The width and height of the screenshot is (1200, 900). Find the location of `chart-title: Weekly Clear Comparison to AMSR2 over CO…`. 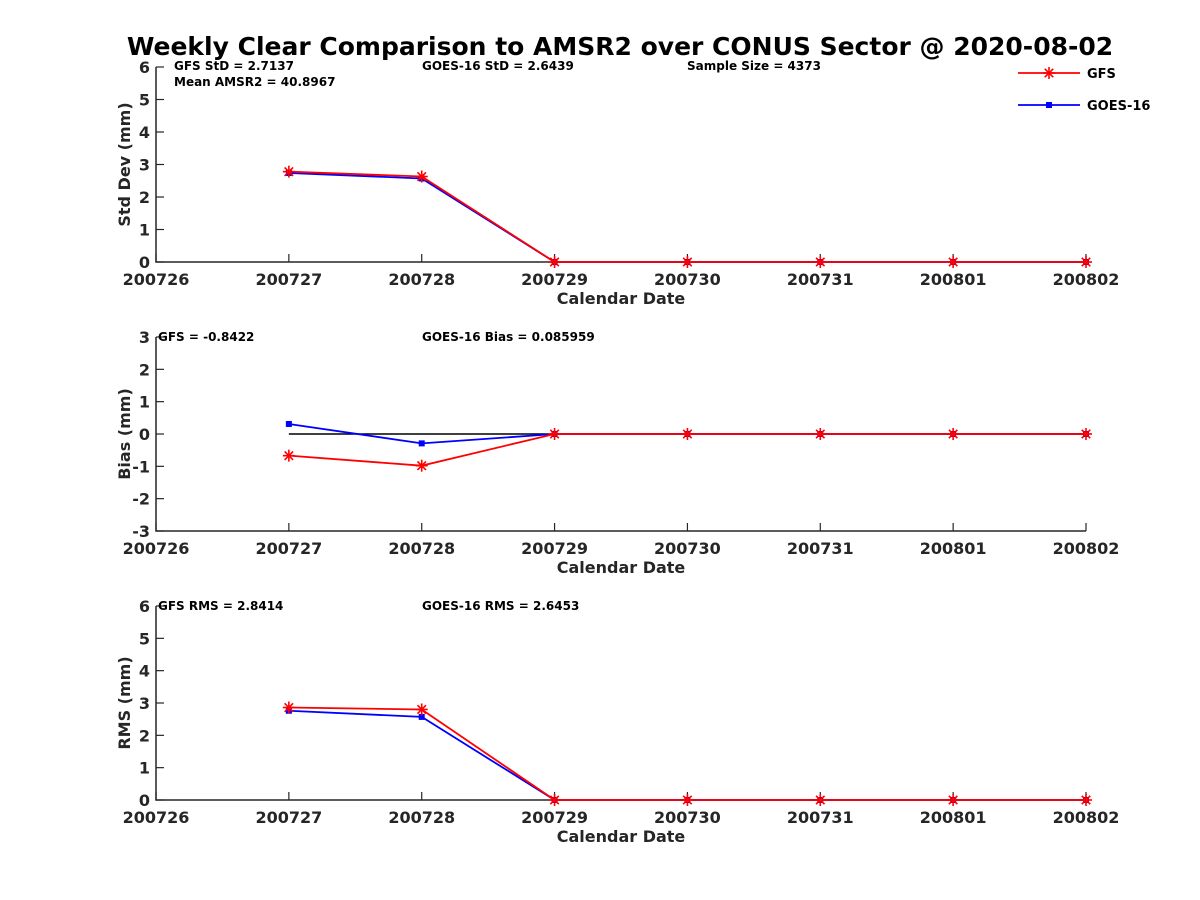

chart-title: Weekly Clear Comparison to AMSR2 over CO… is located at coordinates (620, 46).